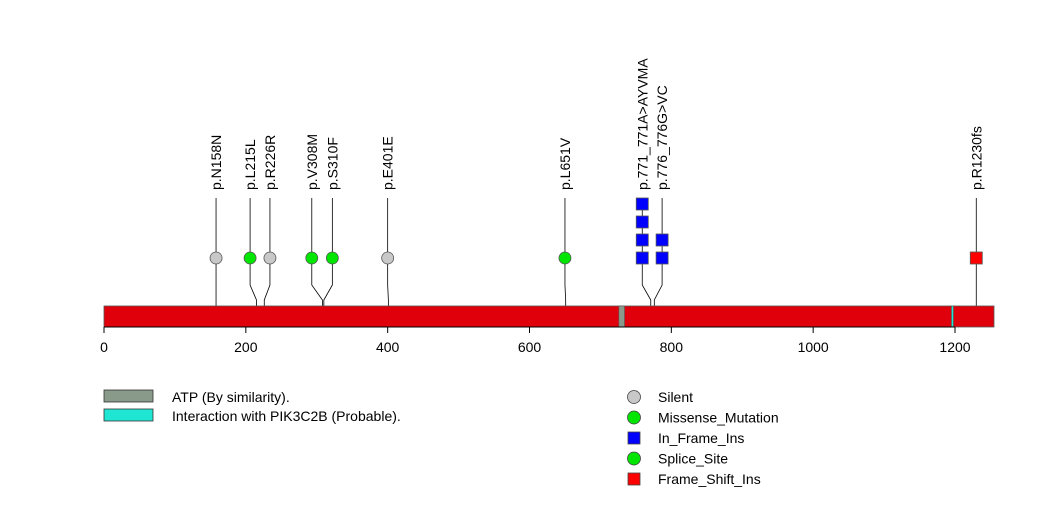  I want to click on x-tick-label: 400, so click(388, 347).